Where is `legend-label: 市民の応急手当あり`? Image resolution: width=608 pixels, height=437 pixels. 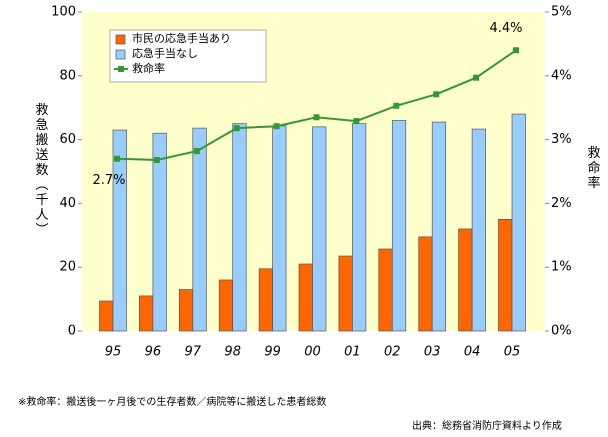
legend-label: 市民の応急手当あり is located at coordinates (181, 38).